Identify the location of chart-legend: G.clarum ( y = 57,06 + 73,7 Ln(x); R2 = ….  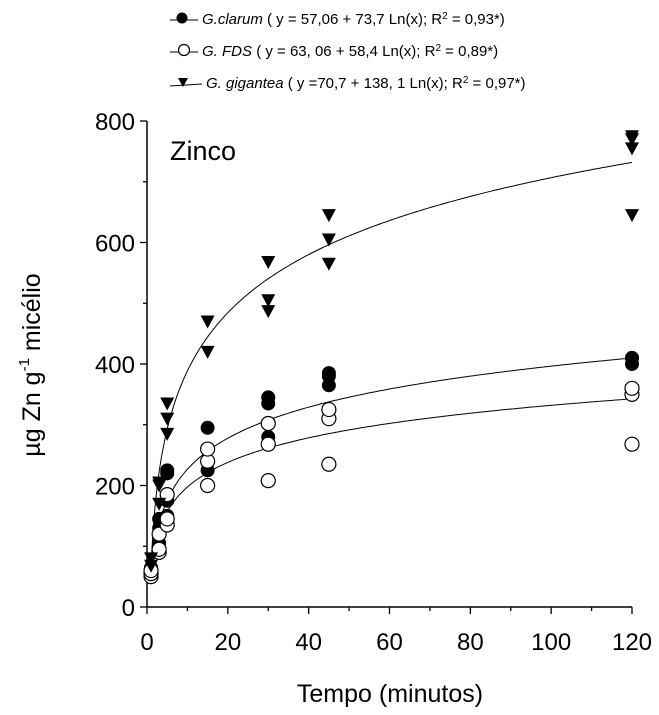
(412, 52).